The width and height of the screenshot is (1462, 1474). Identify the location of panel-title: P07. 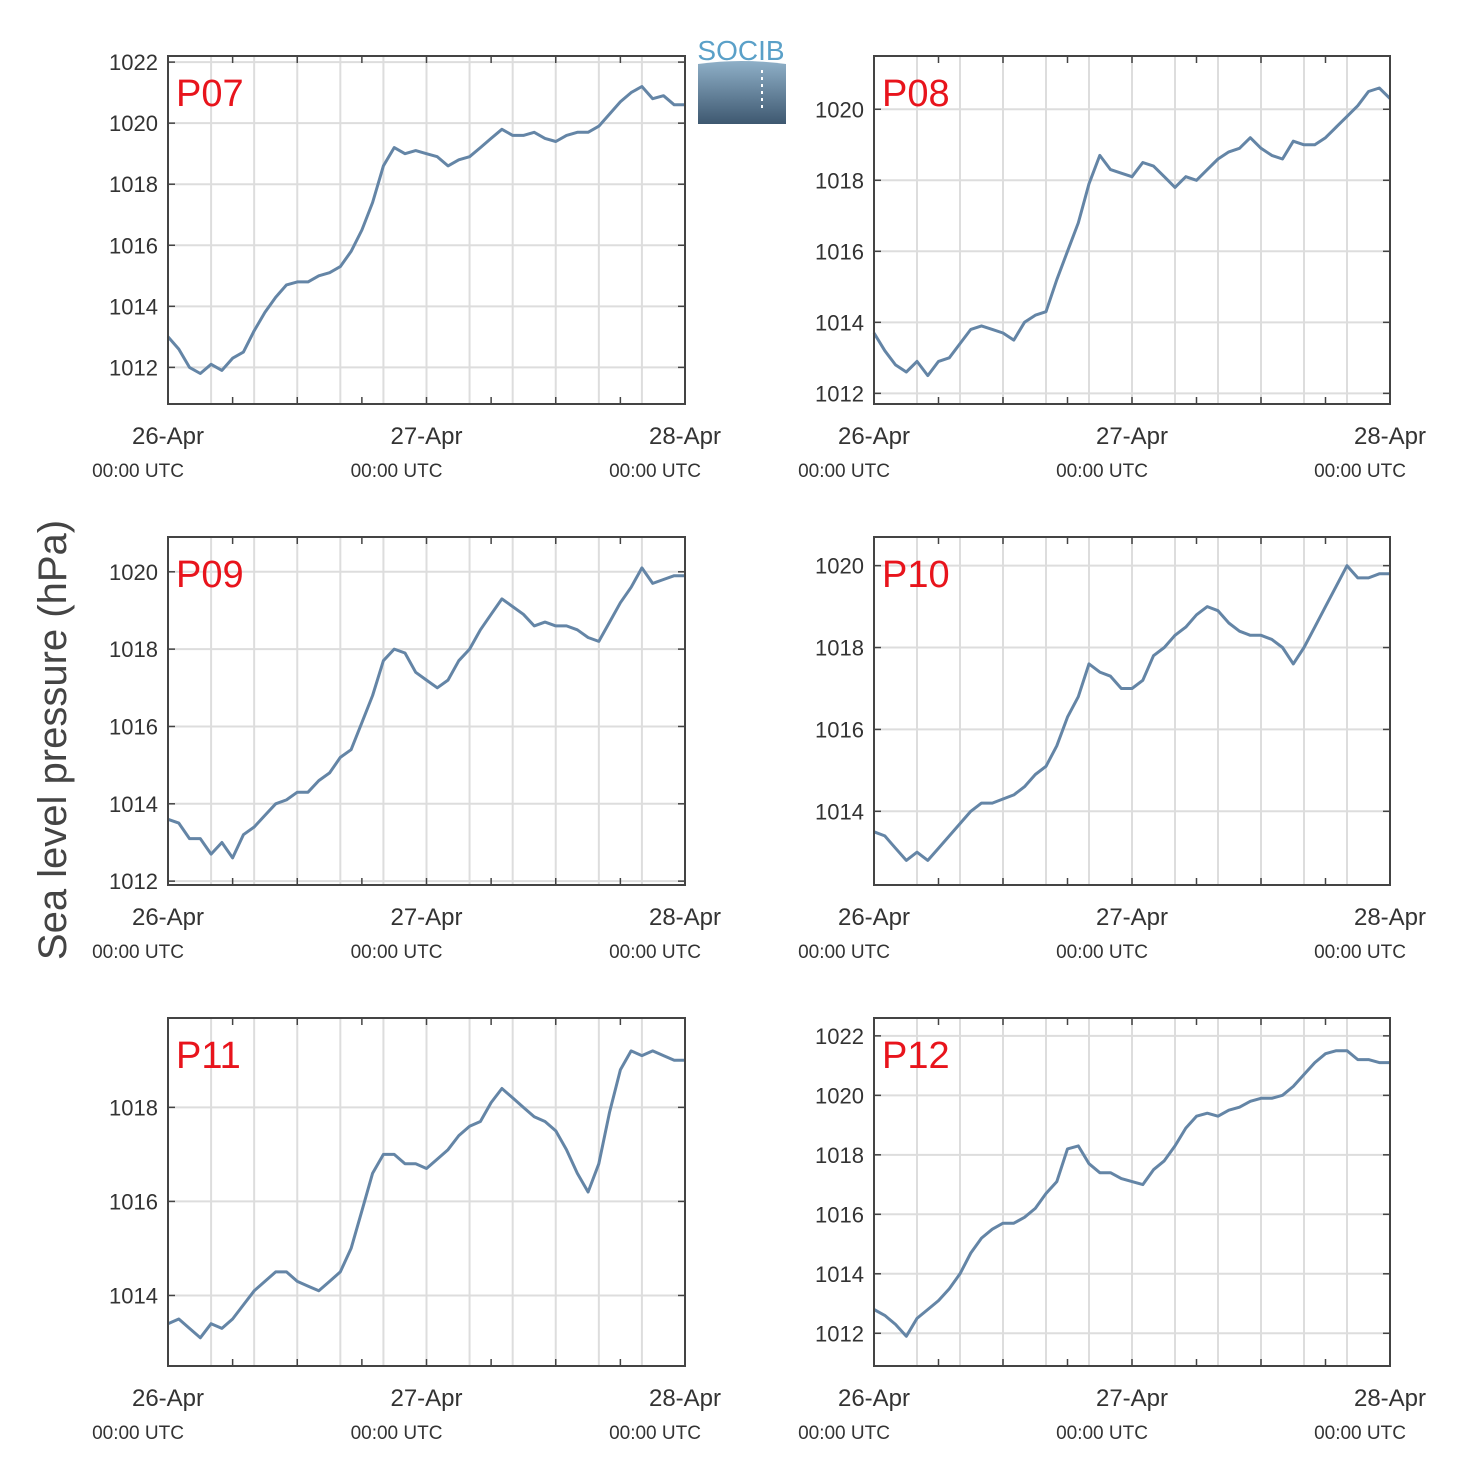
(210, 94).